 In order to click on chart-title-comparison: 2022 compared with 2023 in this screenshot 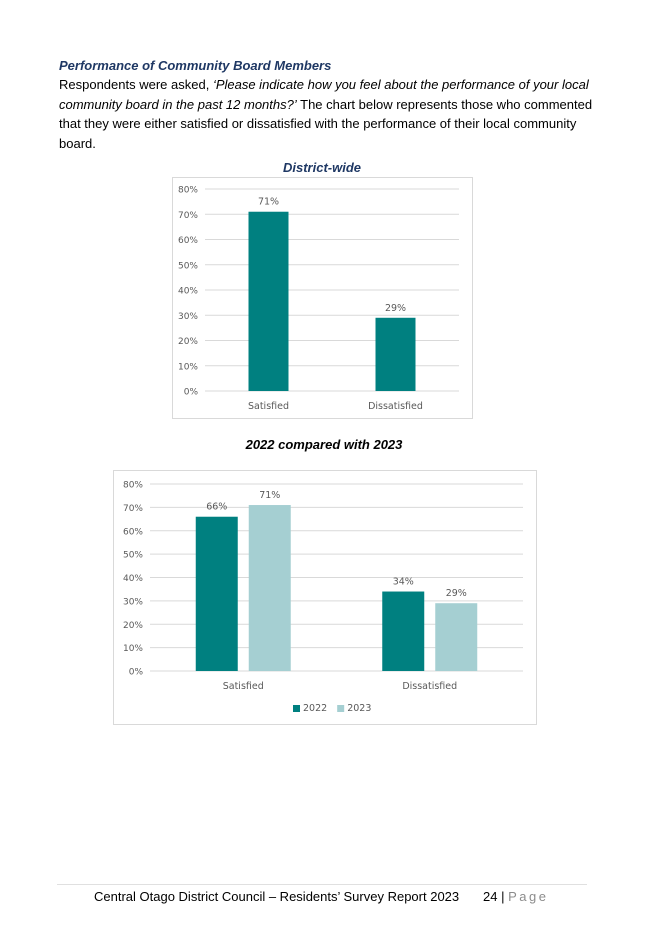, I will do `click(324, 444)`.